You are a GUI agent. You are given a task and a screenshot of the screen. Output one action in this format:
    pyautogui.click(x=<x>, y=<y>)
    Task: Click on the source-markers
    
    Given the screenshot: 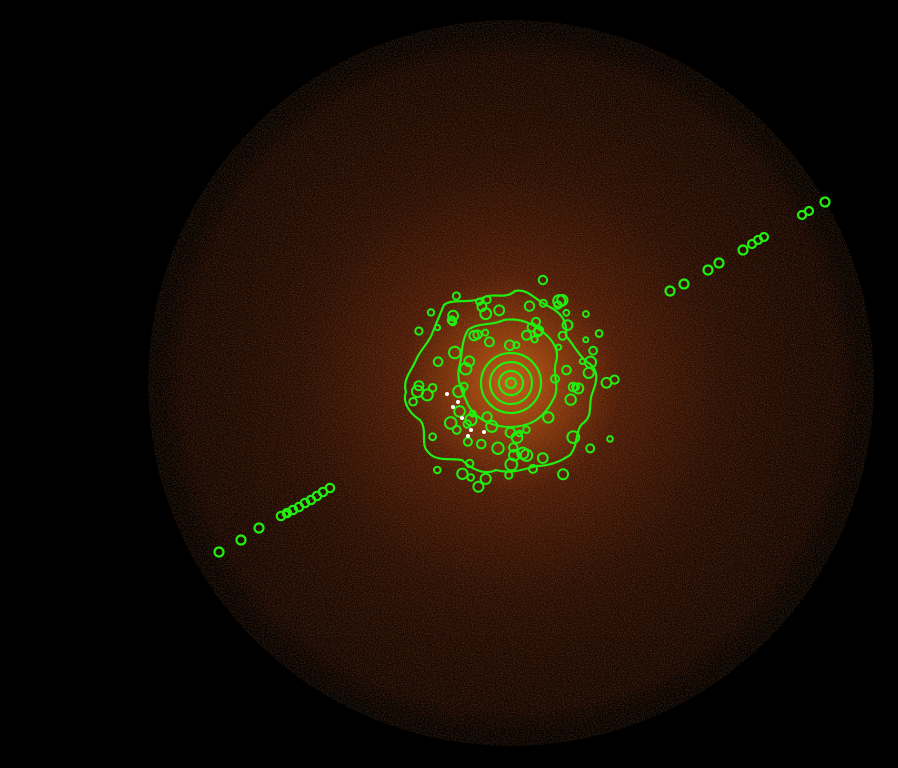 What is the action you would take?
    pyautogui.click(x=465, y=415)
    